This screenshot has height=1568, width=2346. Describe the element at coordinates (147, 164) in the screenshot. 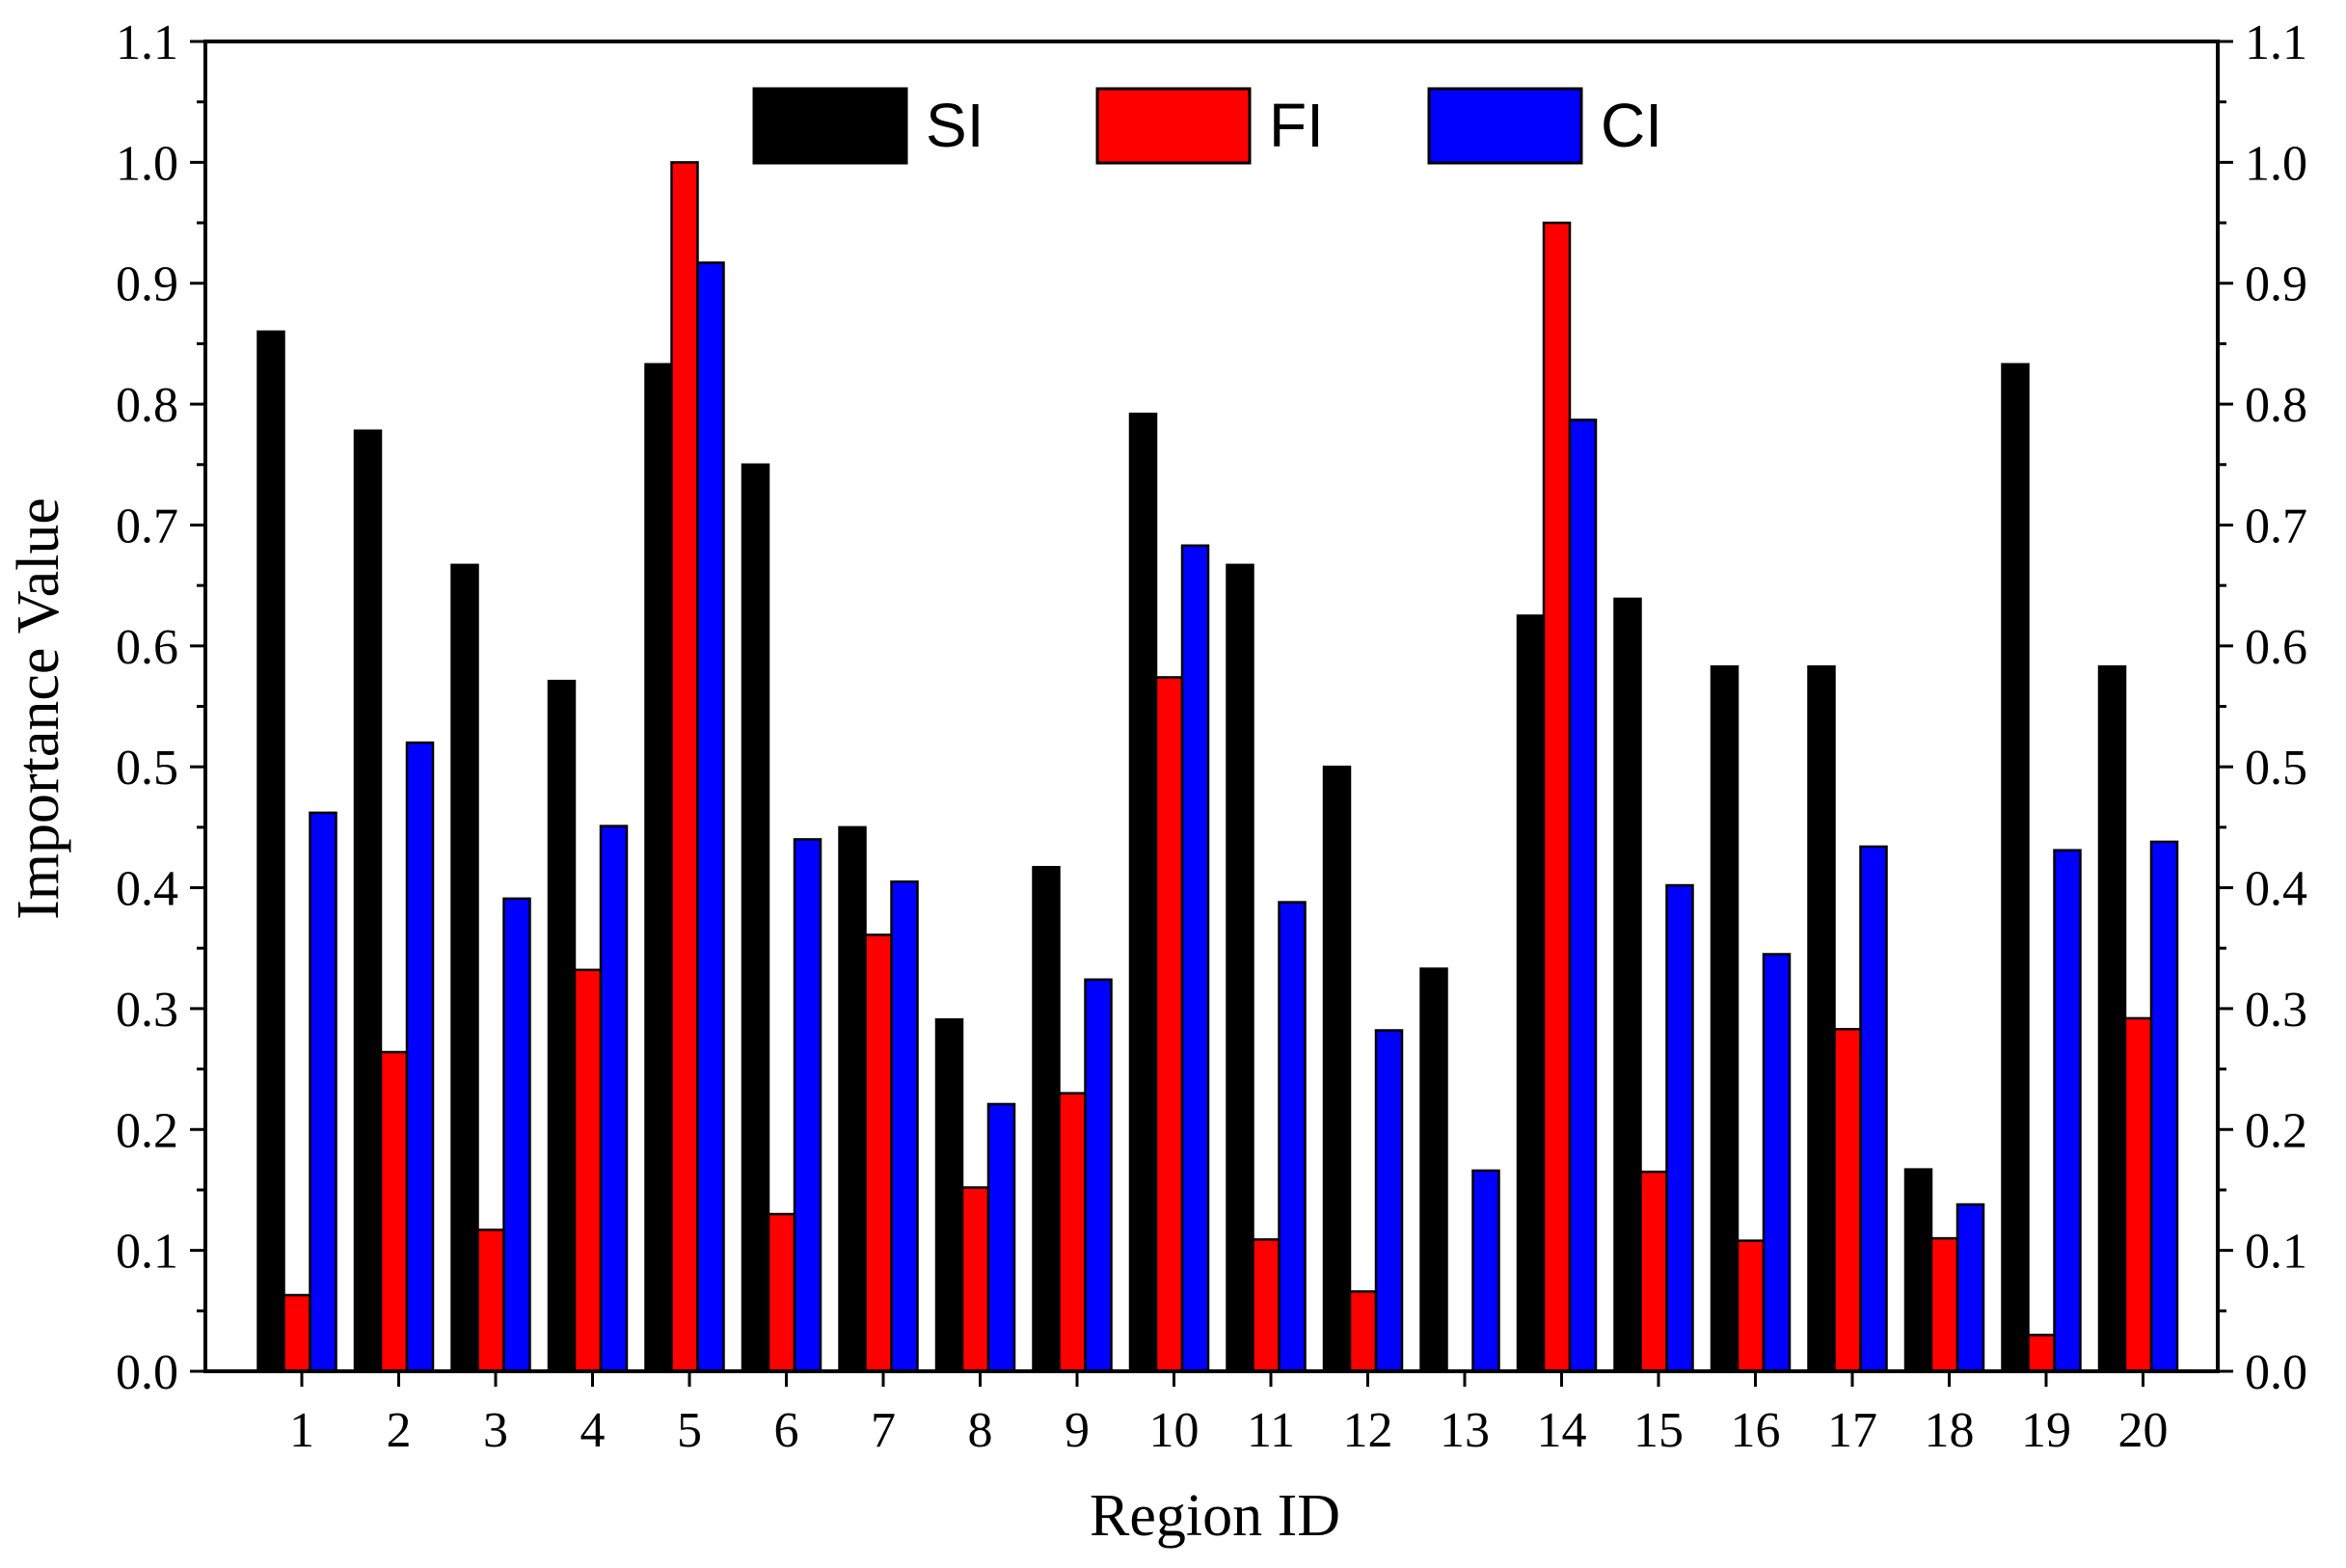

I see `y-tick-label-left: 1.0` at that location.